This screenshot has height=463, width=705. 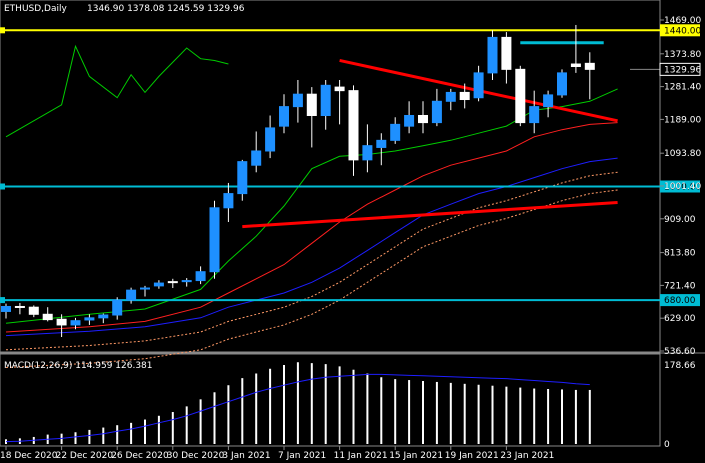 I want to click on x-tick-label: 7 Jan 2021, so click(x=302, y=456).